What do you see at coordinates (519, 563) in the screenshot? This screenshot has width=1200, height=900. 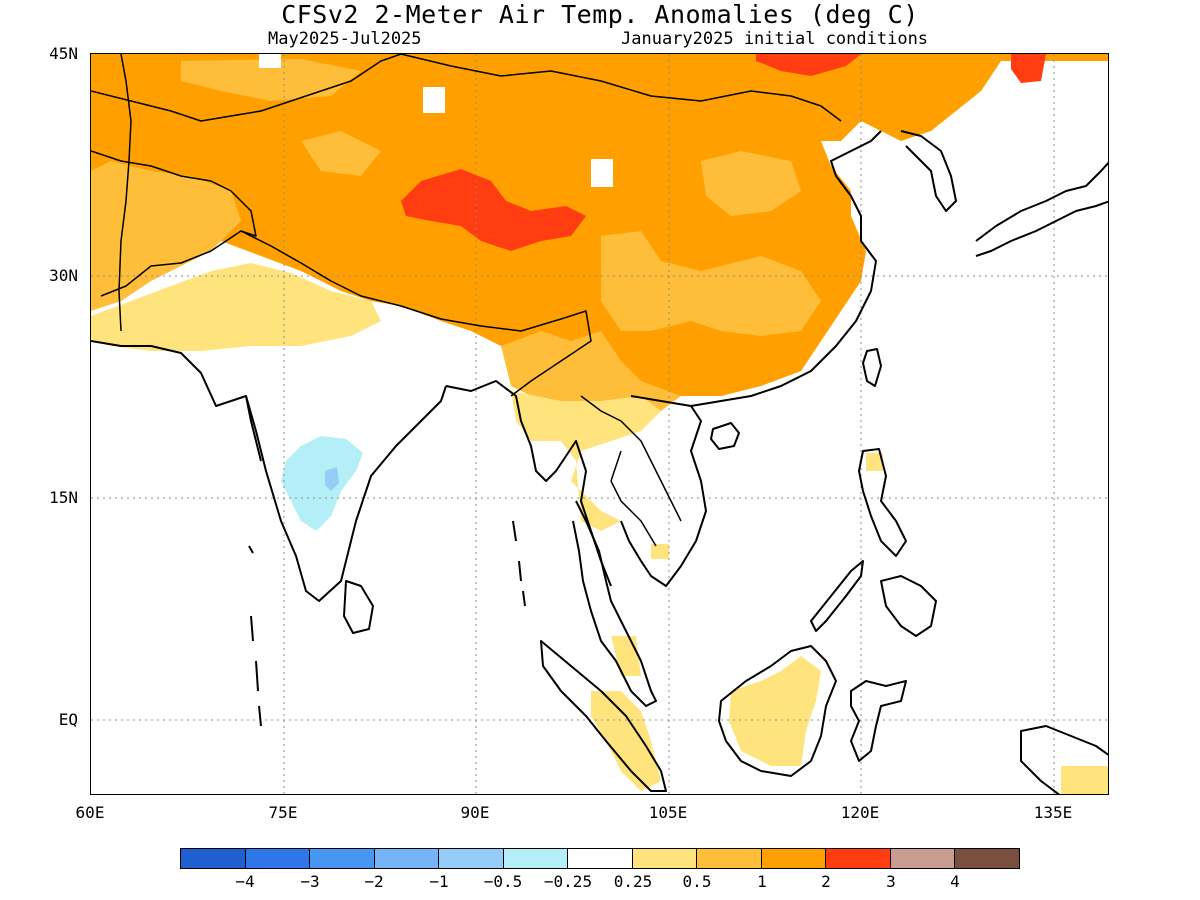 I see `andaman-islands` at bounding box center [519, 563].